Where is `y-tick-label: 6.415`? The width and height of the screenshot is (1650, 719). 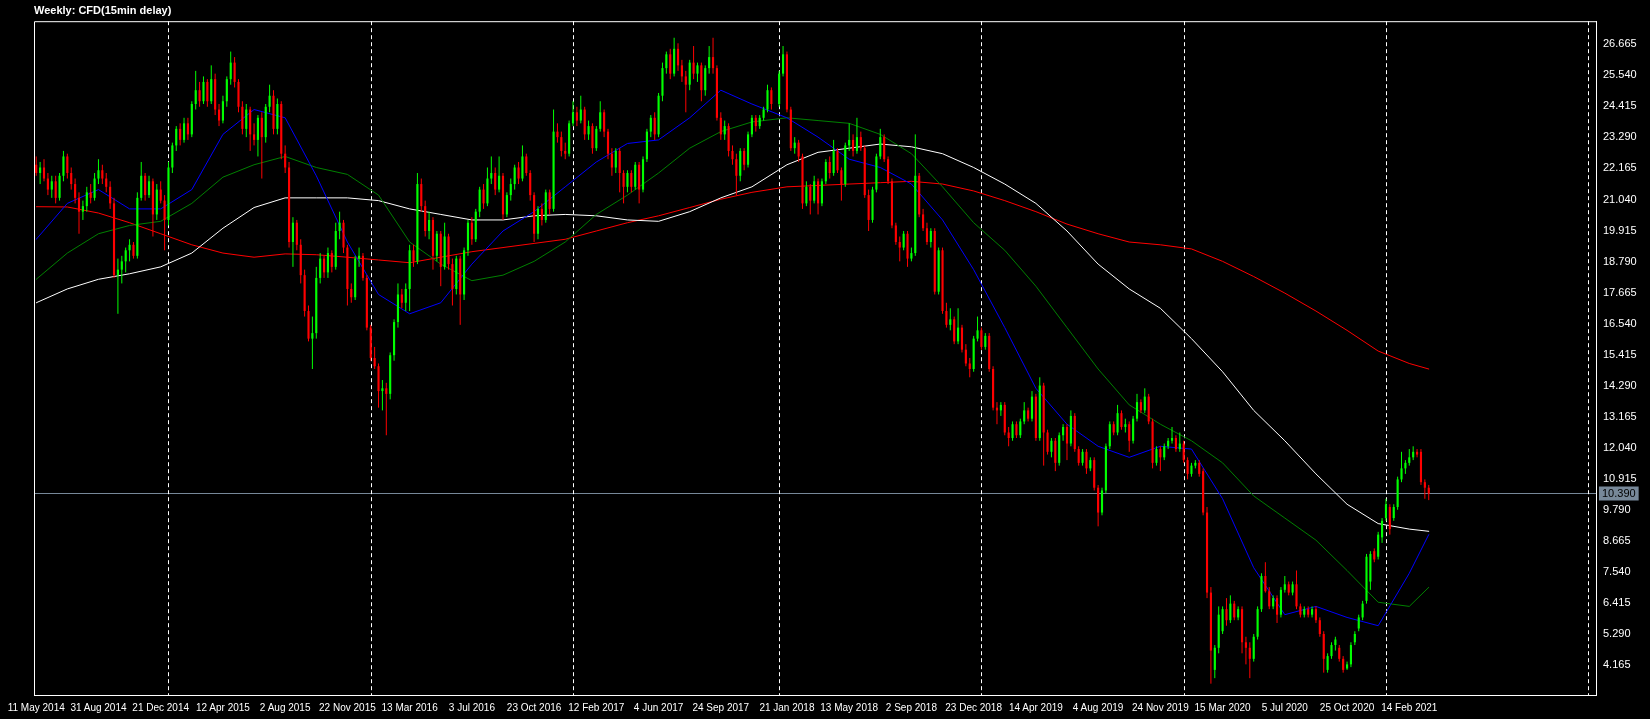
y-tick-label: 6.415 is located at coordinates (1617, 602).